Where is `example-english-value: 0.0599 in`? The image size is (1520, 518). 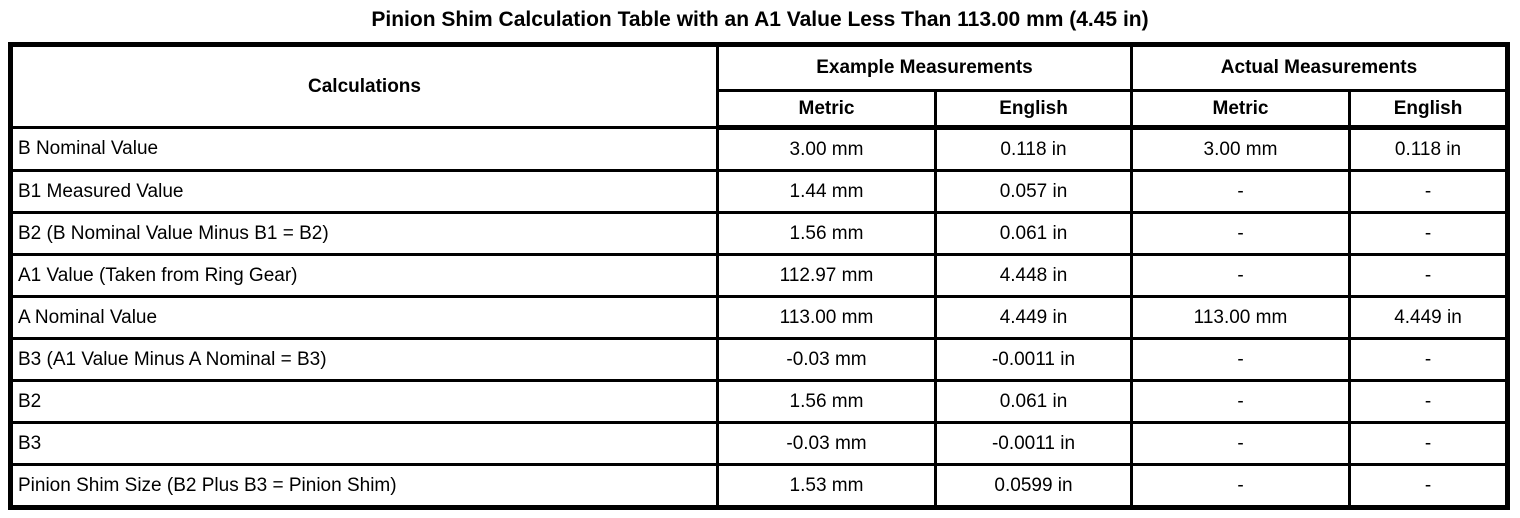 example-english-value: 0.0599 in is located at coordinates (1033, 486).